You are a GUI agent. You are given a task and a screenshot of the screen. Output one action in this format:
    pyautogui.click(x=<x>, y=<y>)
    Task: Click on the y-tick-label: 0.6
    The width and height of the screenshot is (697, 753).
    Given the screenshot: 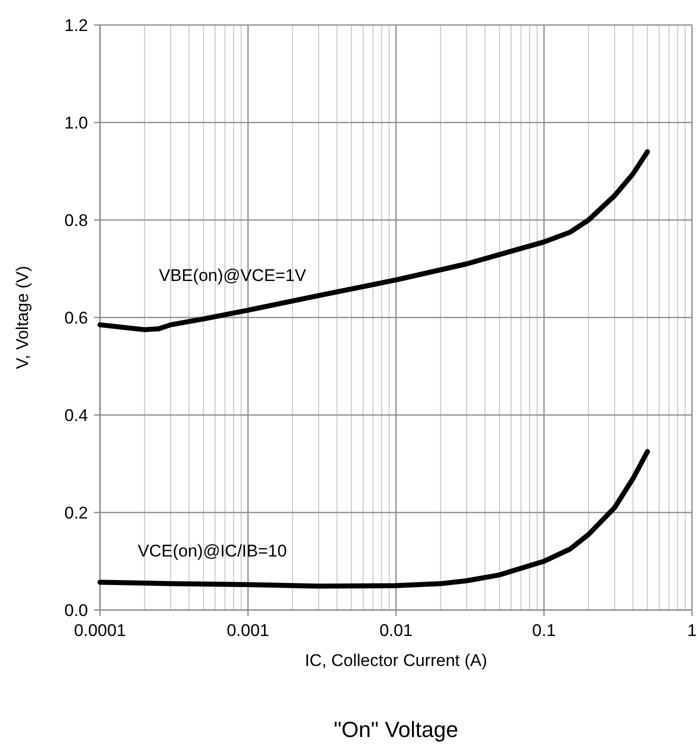 What is the action you would take?
    pyautogui.click(x=76, y=318)
    